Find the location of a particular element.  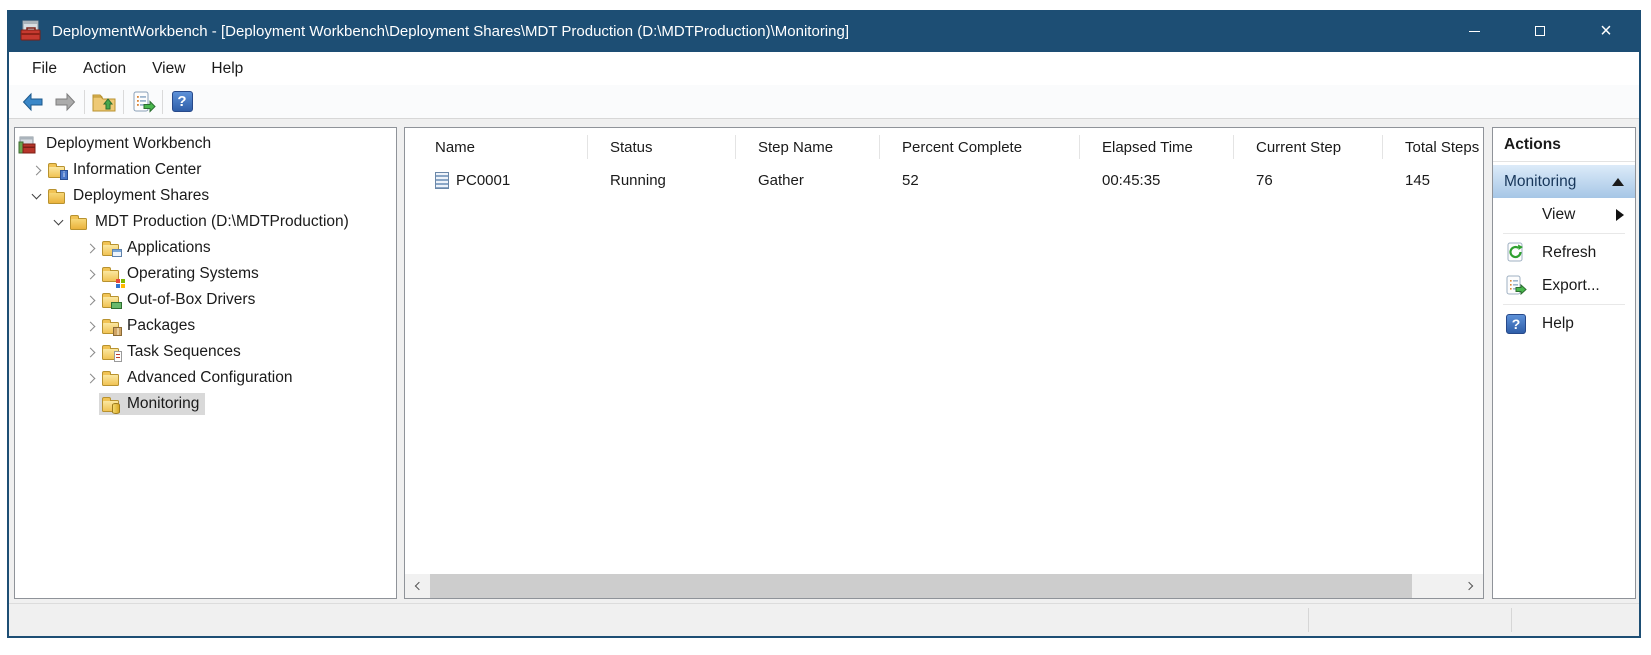

tree-selection-highlight: Monitoring is located at coordinates (152, 404).